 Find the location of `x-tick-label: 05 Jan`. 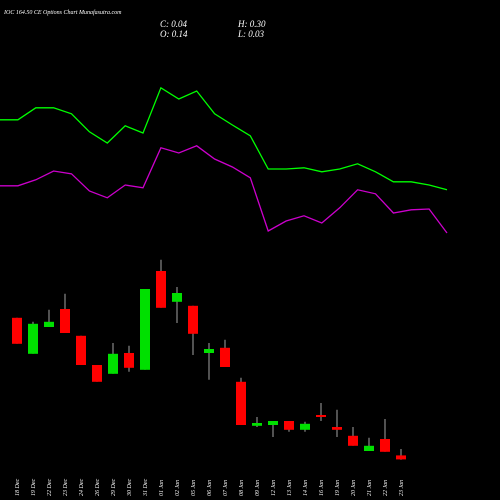

x-tick-label: 05 Jan is located at coordinates (194, 488).